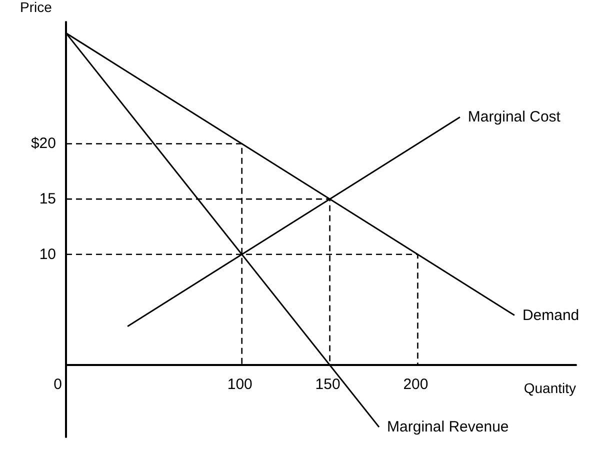 The image size is (598, 449). I want to click on x-tick-label: 150, so click(327, 385).